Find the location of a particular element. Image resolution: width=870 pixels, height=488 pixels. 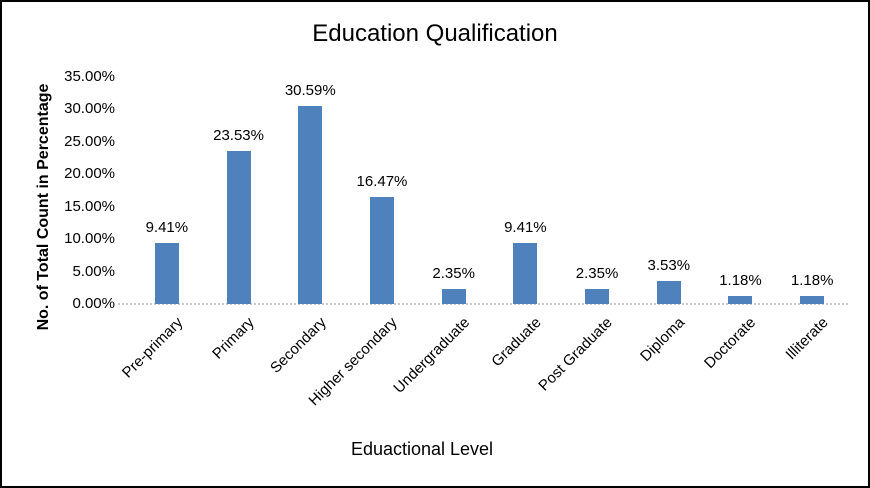

y-tick-label: 20.00% is located at coordinates (89, 174).